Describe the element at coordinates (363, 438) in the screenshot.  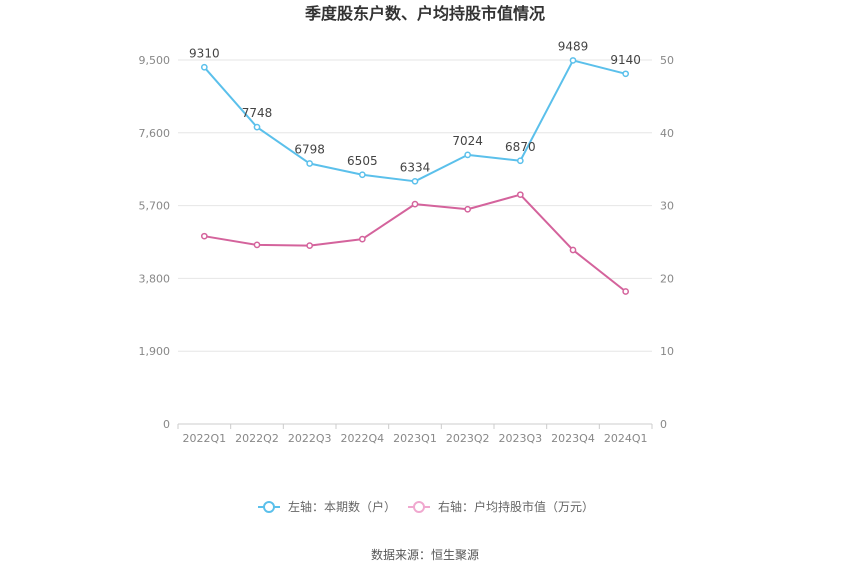
I see `x-tick-label: 2022Q4` at that location.